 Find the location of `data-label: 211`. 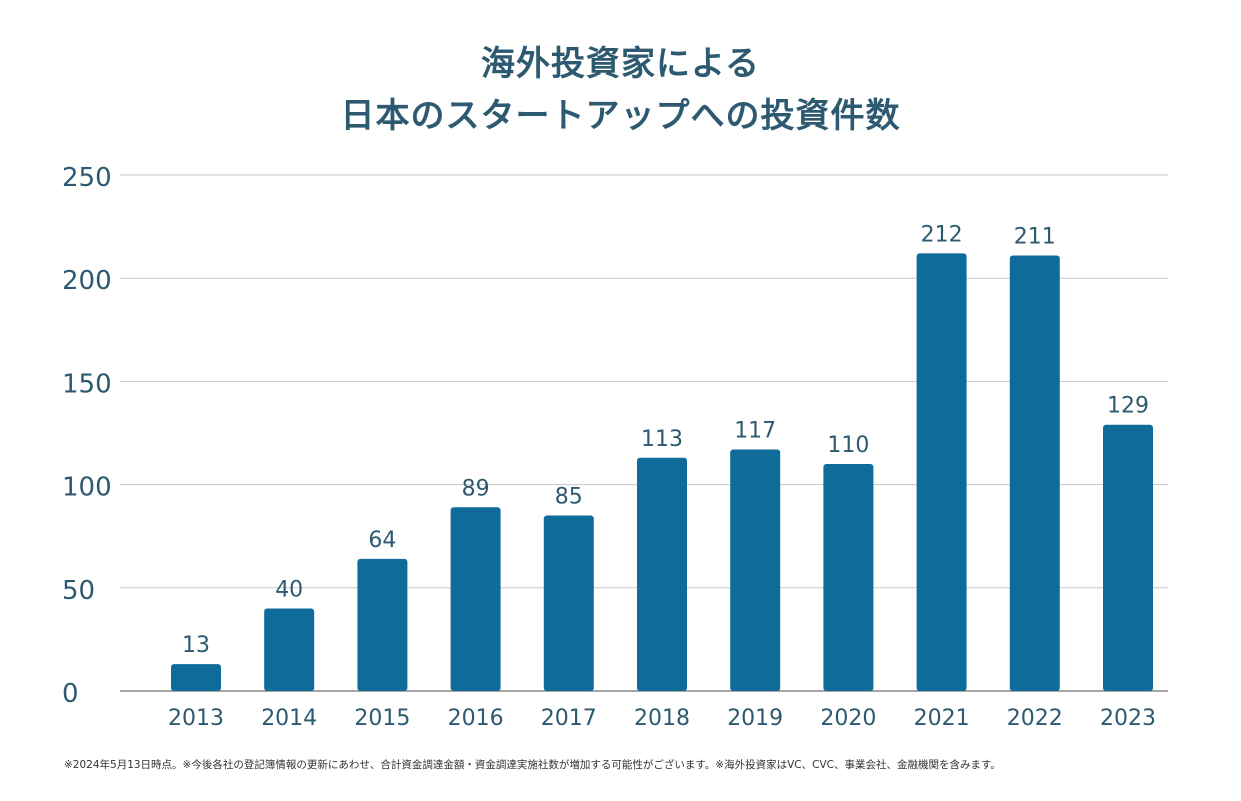

data-label: 211 is located at coordinates (1035, 236).